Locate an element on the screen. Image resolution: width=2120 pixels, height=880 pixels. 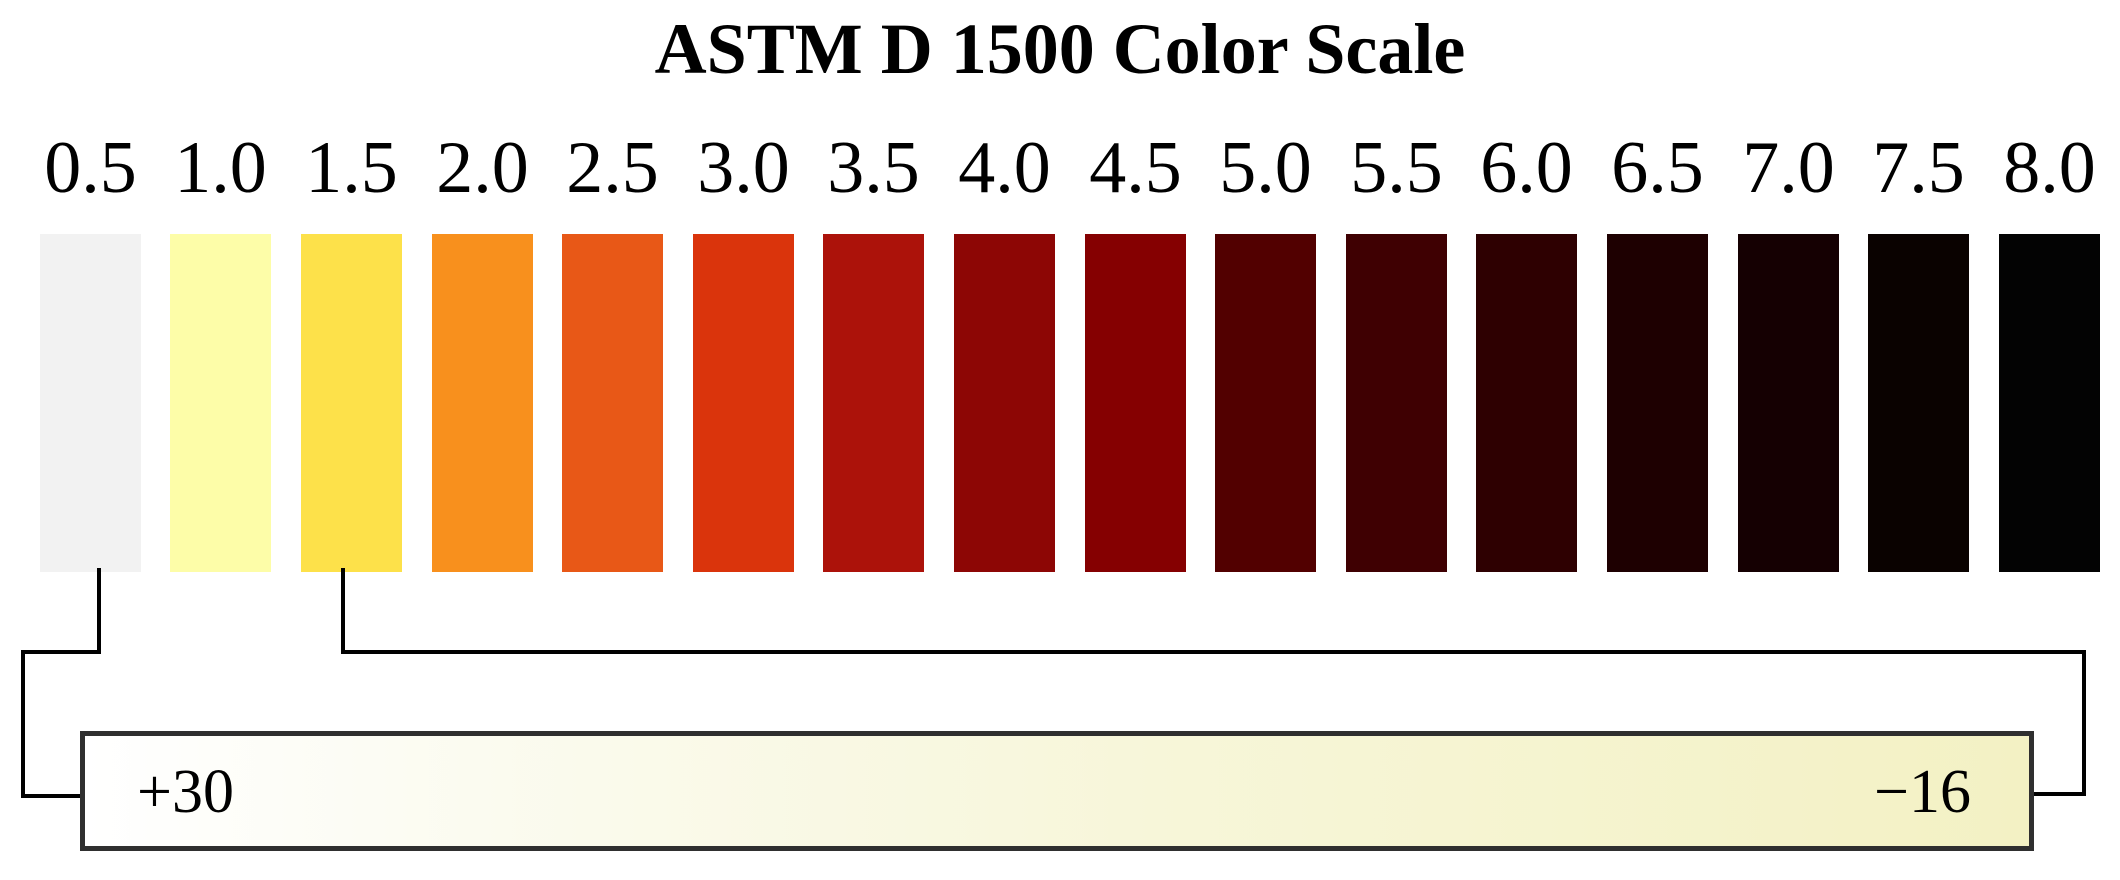
swatch-column-6-0: 6.0 is located at coordinates (1526, 290).